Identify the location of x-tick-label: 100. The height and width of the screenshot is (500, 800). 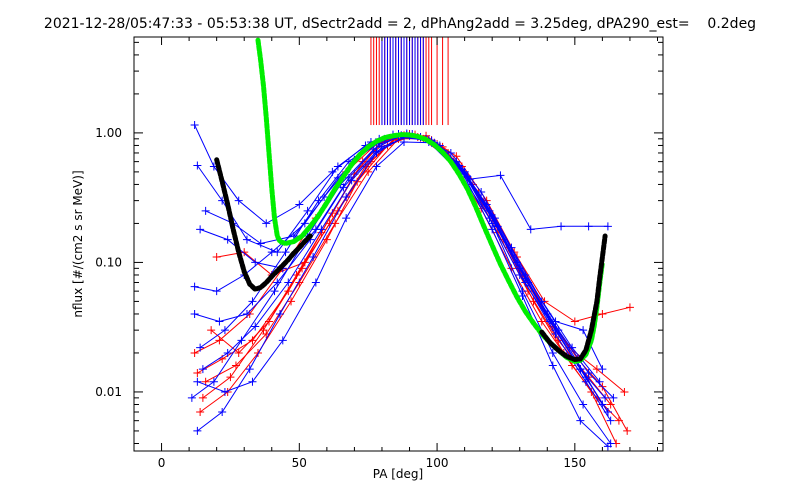
(437, 463).